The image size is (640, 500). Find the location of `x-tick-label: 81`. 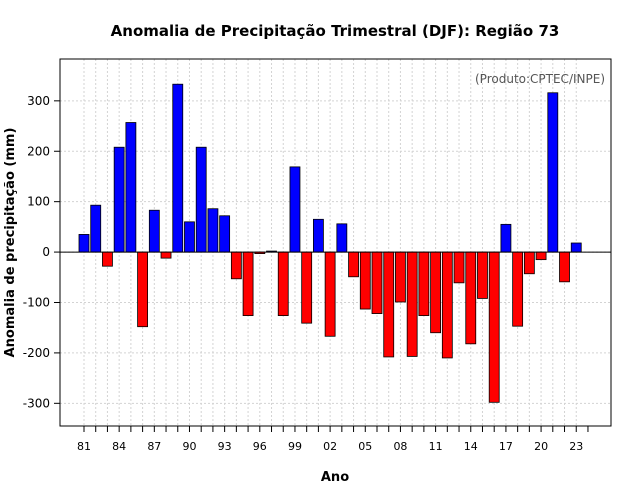

x-tick-label: 81 is located at coordinates (84, 446).